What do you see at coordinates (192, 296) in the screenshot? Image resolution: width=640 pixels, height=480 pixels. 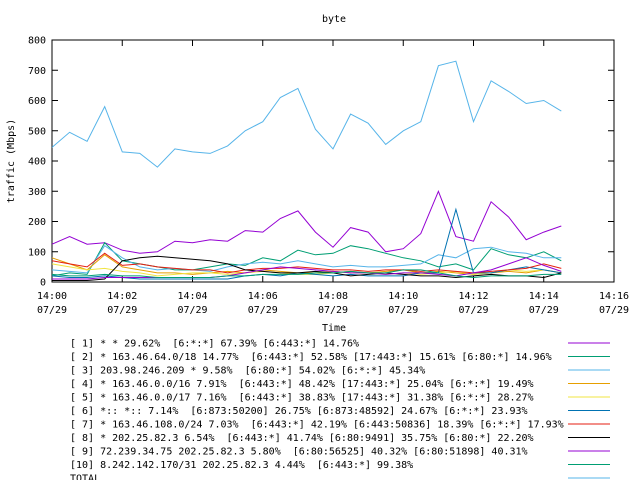 I see `x-tick-label: 14:04` at bounding box center [192, 296].